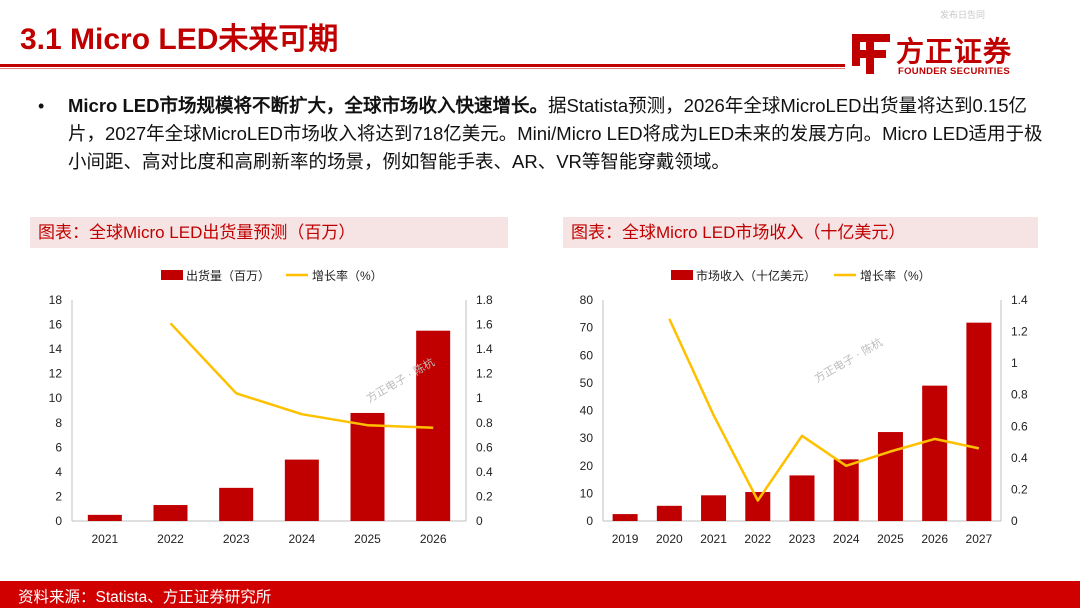 Image resolution: width=1080 pixels, height=608 pixels. I want to click on slide-title: 3.1 Micro LED未来可期, so click(179, 39).